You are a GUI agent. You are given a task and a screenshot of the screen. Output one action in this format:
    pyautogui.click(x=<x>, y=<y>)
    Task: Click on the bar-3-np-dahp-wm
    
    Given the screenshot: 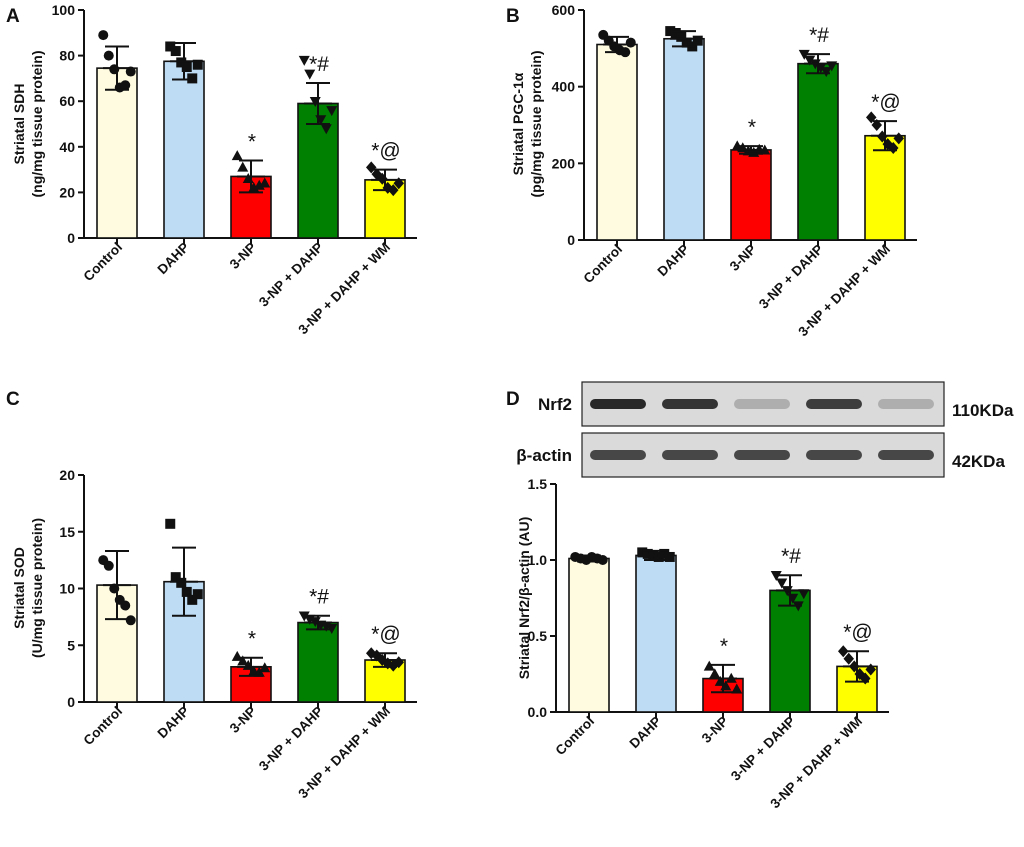 What is the action you would take?
    pyautogui.click(x=885, y=187)
    